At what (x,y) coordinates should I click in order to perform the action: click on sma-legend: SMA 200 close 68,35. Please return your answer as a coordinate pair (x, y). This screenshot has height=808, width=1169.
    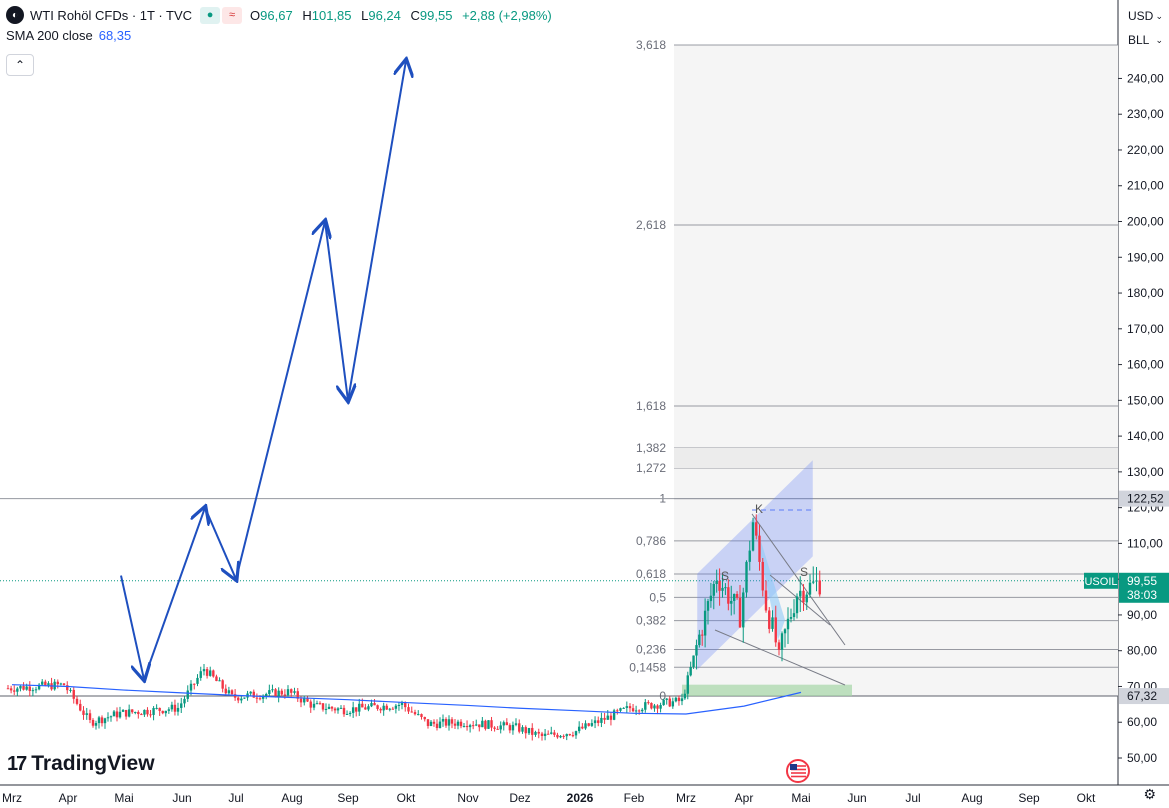
    Looking at the image, I should click on (279, 35).